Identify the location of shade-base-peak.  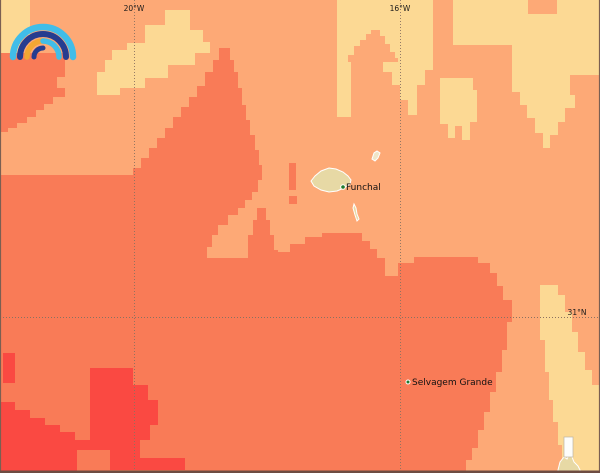
(373, 46).